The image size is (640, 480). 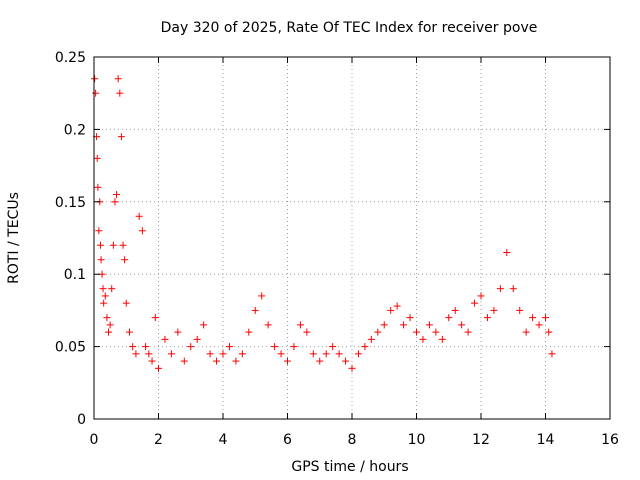 What do you see at coordinates (14, 238) in the screenshot?
I see `y-axis-label: ROTI / TECUs` at bounding box center [14, 238].